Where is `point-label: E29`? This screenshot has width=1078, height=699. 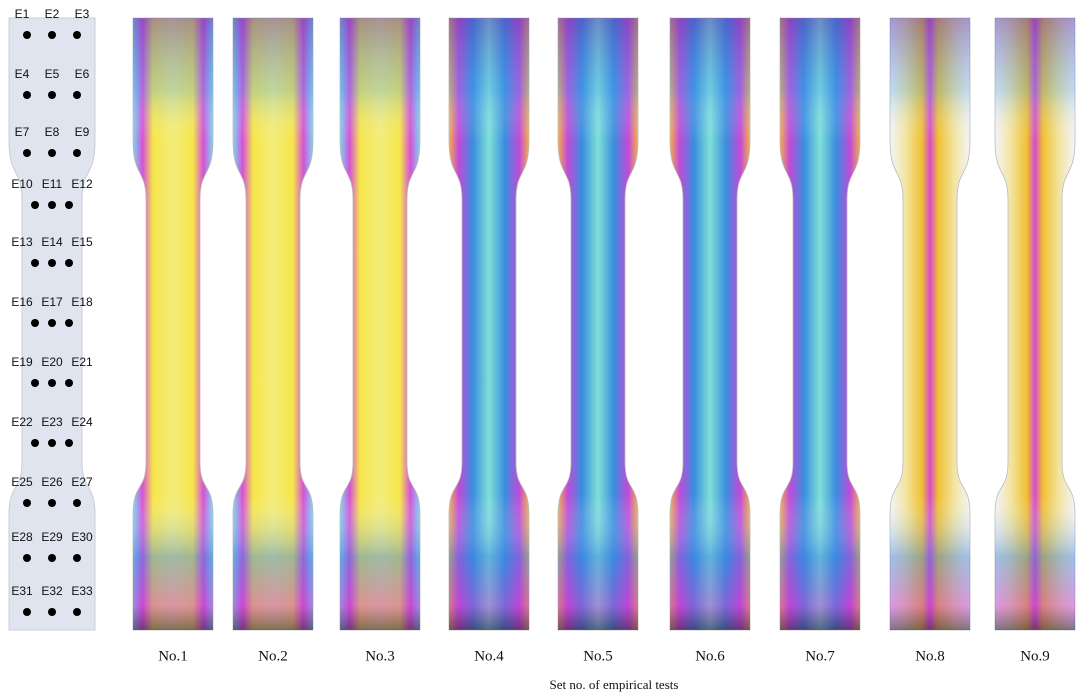
point-label: E29 is located at coordinates (52, 537).